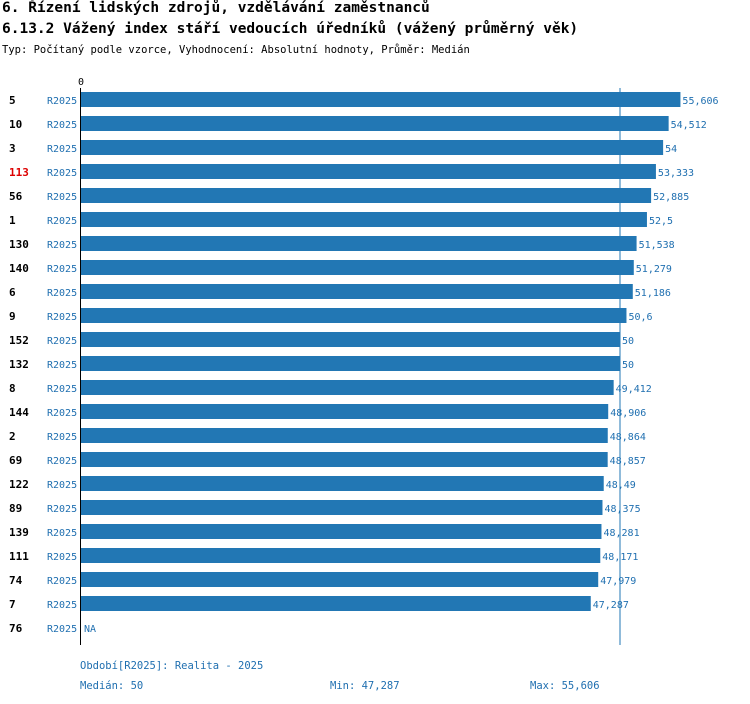  What do you see at coordinates (16, 628) in the screenshot?
I see `row-id-label: 76` at bounding box center [16, 628].